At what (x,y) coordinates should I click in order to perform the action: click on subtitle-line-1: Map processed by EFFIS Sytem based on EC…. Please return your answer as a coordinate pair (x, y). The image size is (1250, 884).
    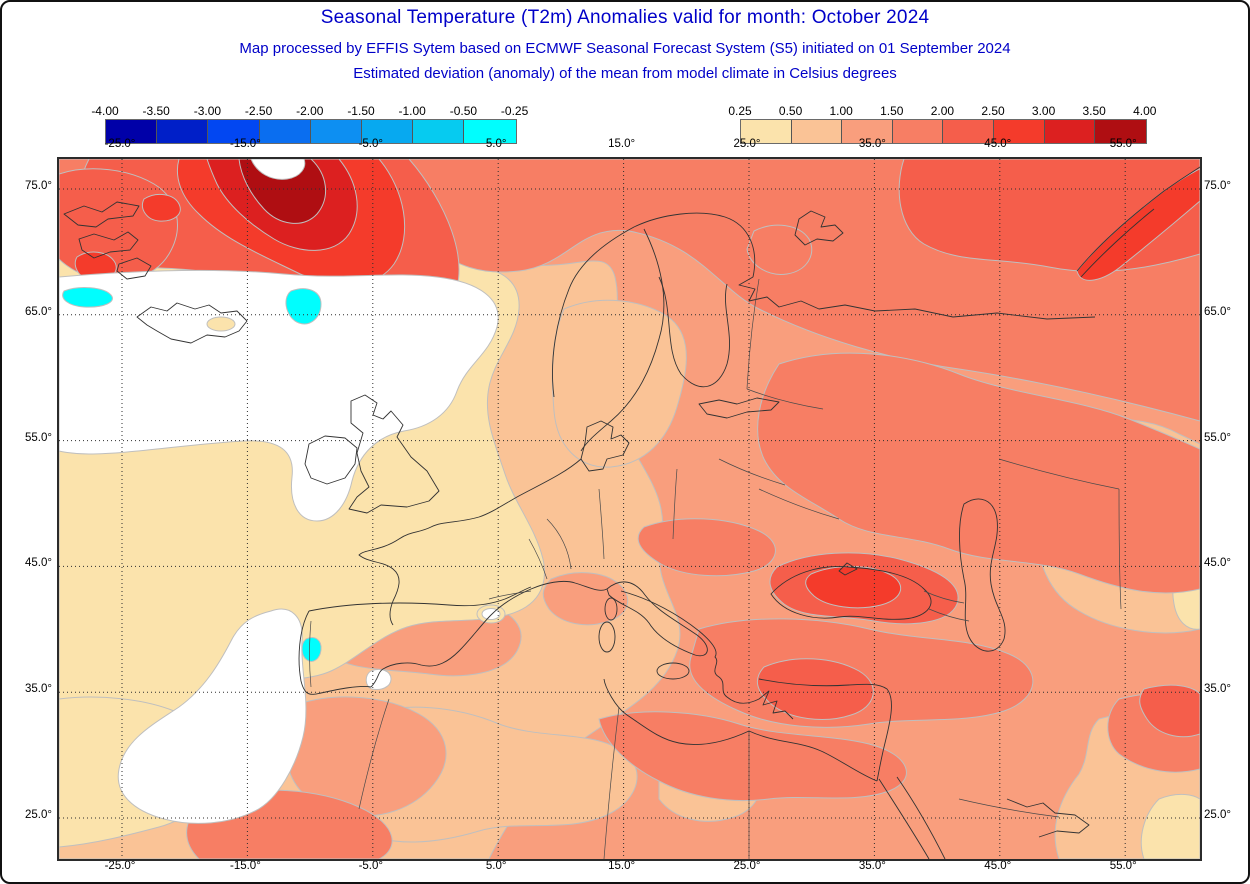
    Looking at the image, I should click on (625, 48).